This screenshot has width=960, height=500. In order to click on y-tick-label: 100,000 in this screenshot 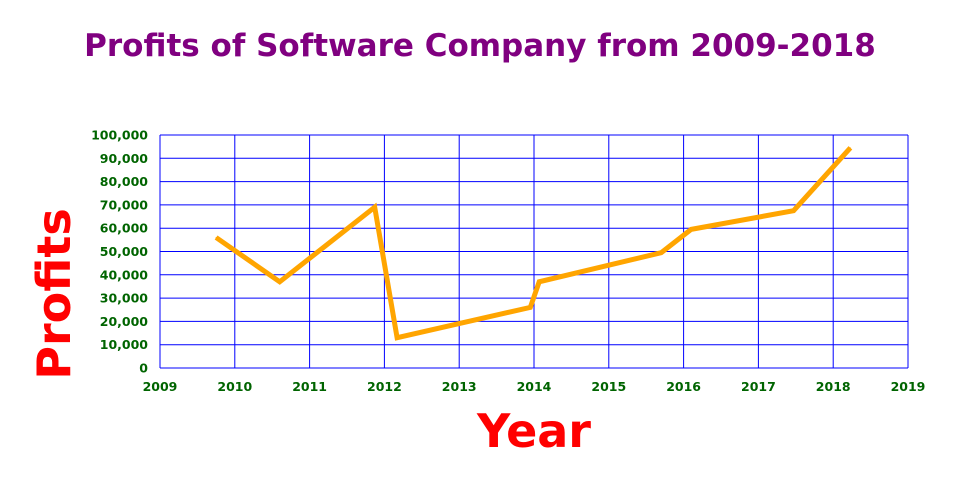, I will do `click(119, 135)`.